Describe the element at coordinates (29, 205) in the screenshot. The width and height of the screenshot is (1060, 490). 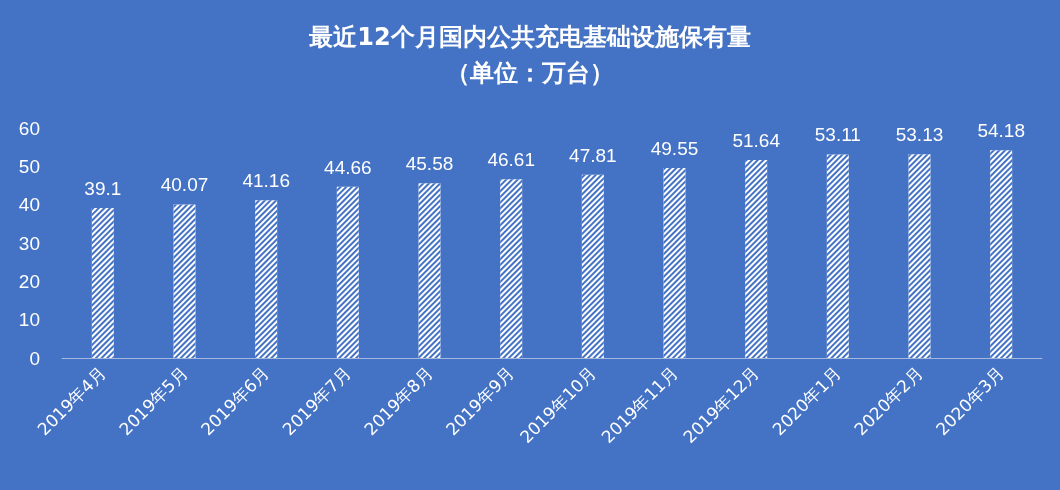
I see `y-tick-label: 40` at that location.